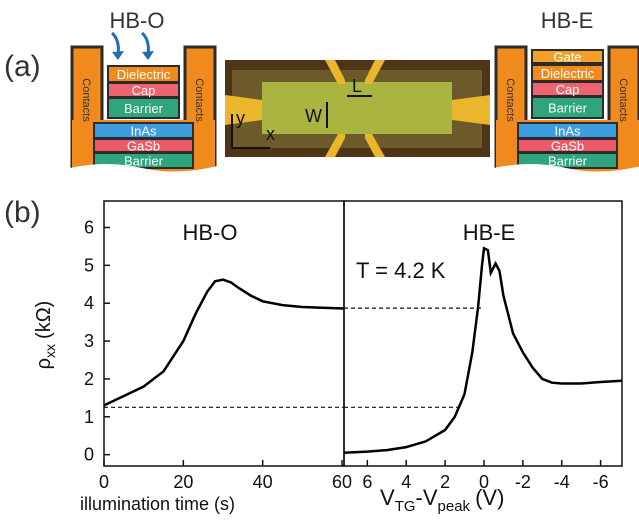 This screenshot has height=520, width=639. What do you see at coordinates (210, 232) in the screenshot?
I see `panel-title: HB-O` at bounding box center [210, 232].